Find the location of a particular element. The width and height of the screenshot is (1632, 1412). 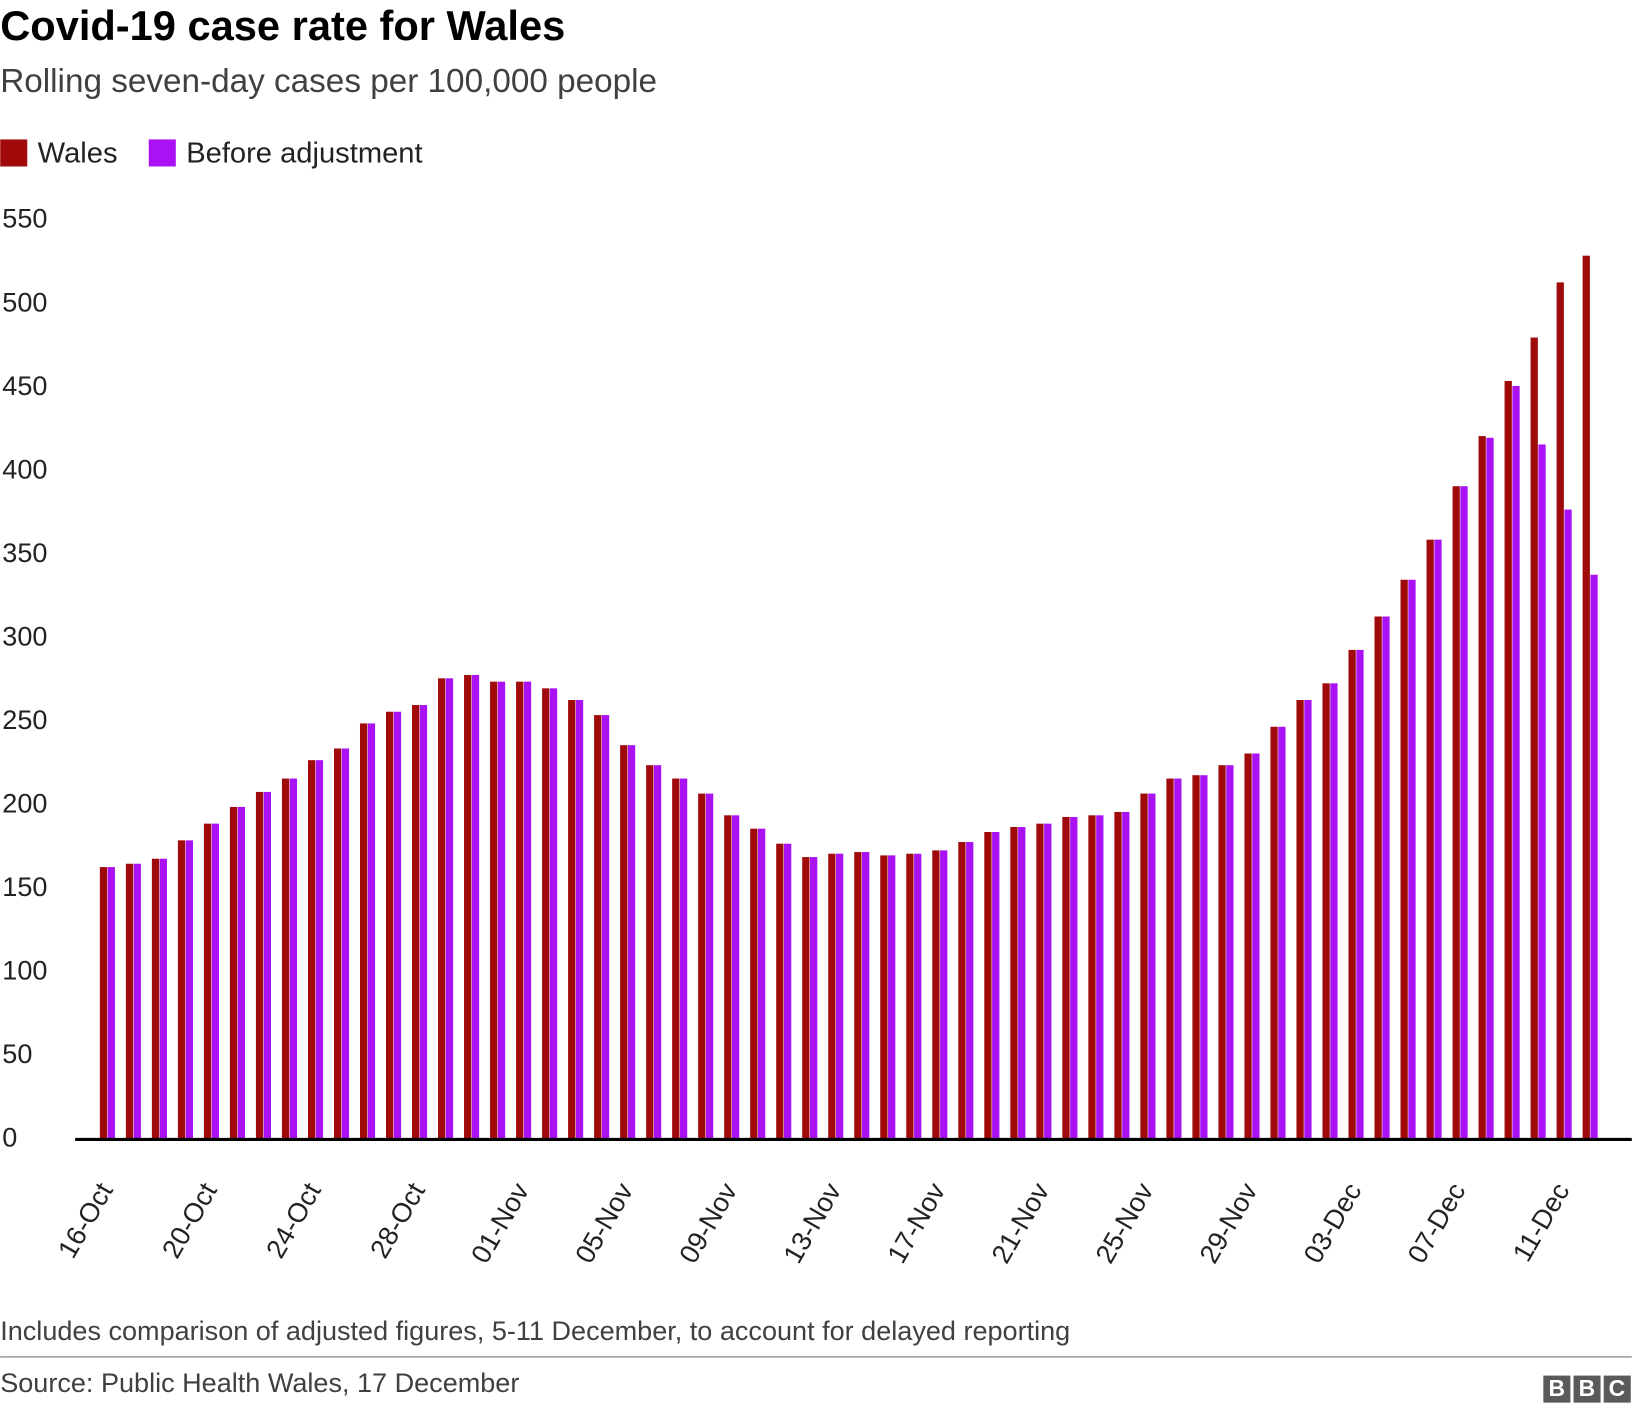

x-tick-label: 03-Dec is located at coordinates (1333, 1223).